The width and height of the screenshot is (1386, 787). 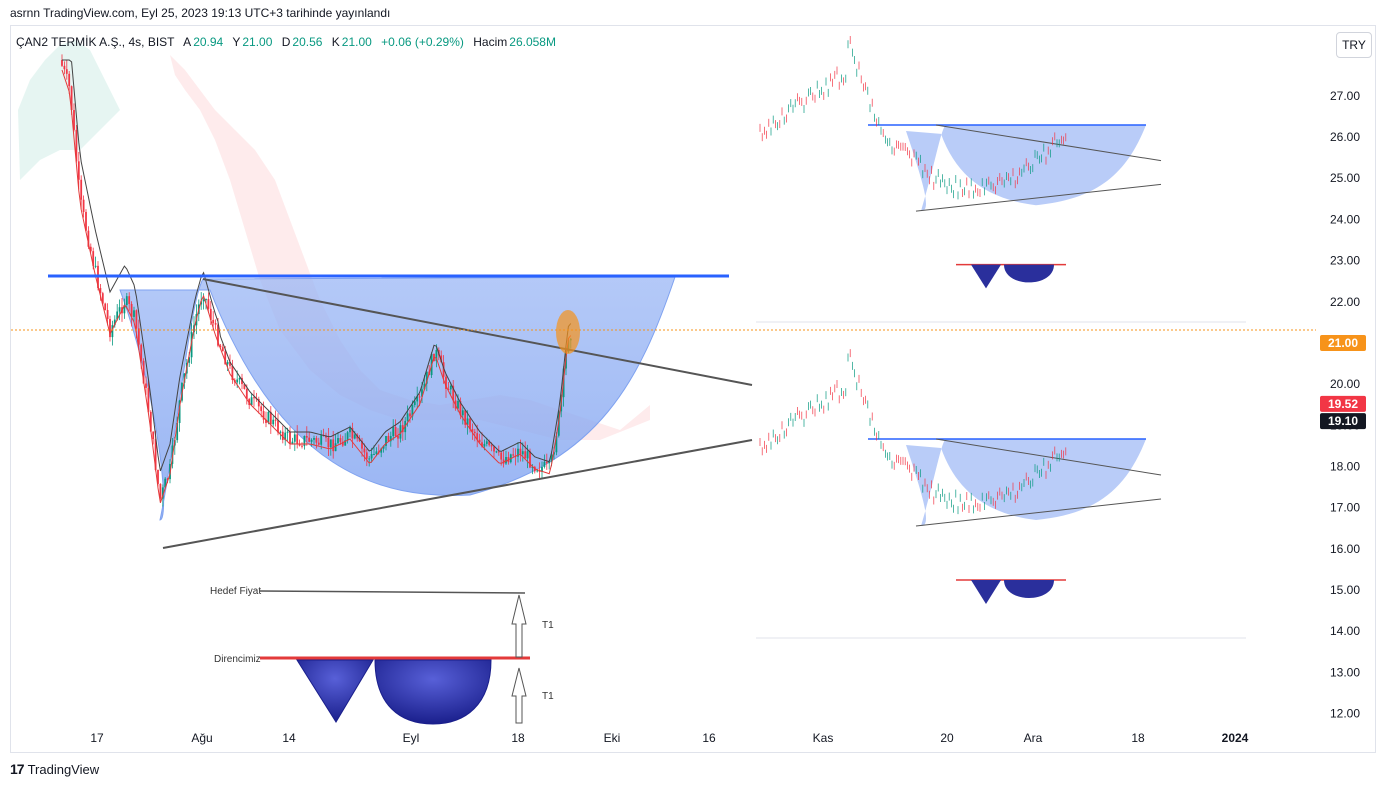 What do you see at coordinates (1345, 96) in the screenshot?
I see `price-axis-tick: 27.00` at bounding box center [1345, 96].